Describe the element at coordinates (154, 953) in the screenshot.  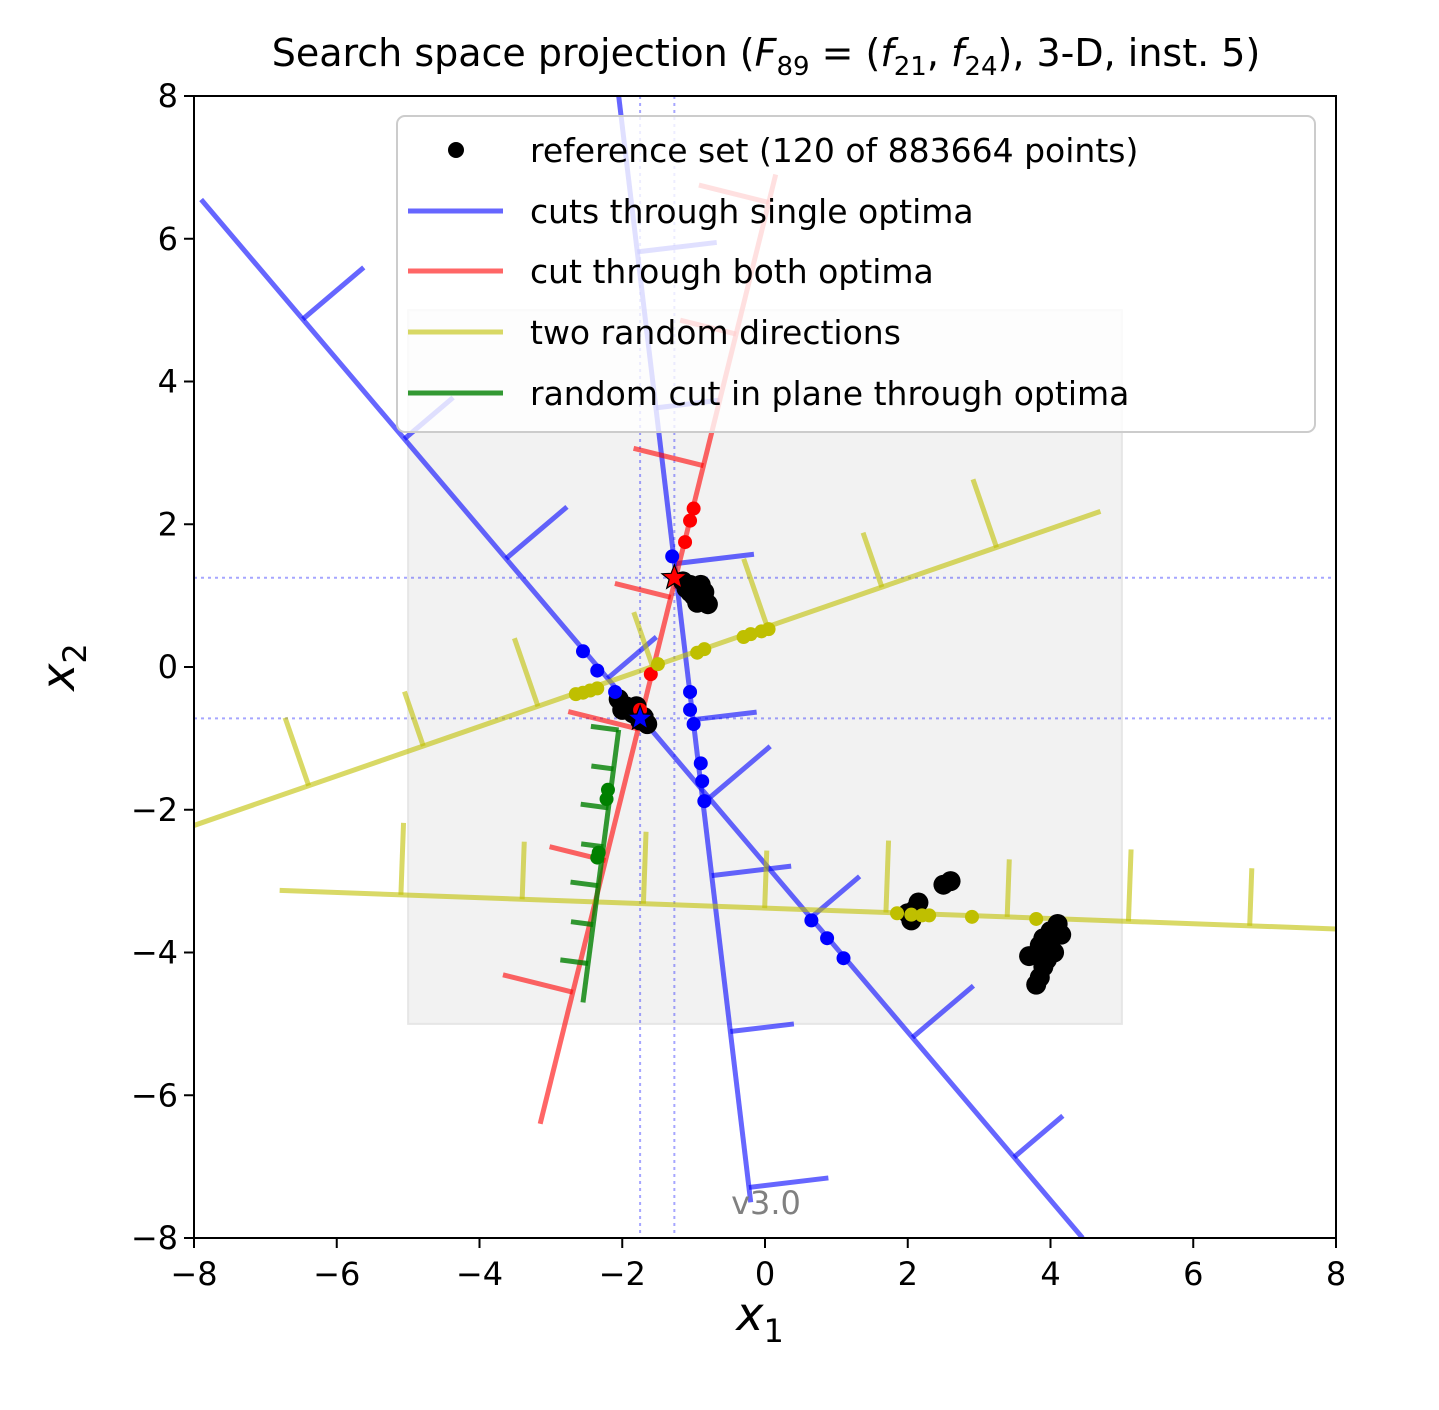
I see `y-tick-label: −4` at that location.